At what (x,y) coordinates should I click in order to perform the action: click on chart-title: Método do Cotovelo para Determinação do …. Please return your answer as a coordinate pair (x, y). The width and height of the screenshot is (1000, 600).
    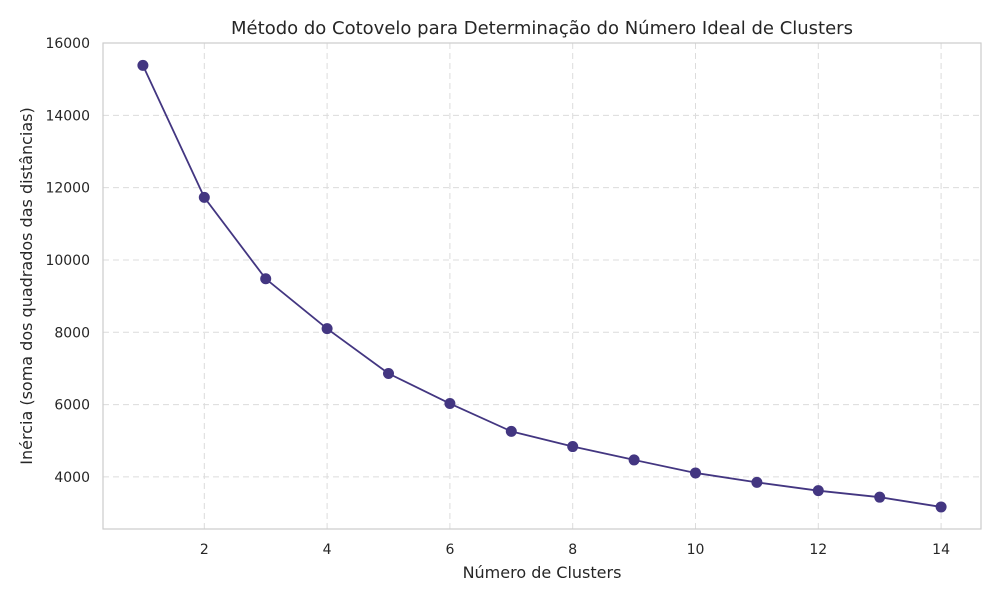
    Looking at the image, I should click on (542, 28).